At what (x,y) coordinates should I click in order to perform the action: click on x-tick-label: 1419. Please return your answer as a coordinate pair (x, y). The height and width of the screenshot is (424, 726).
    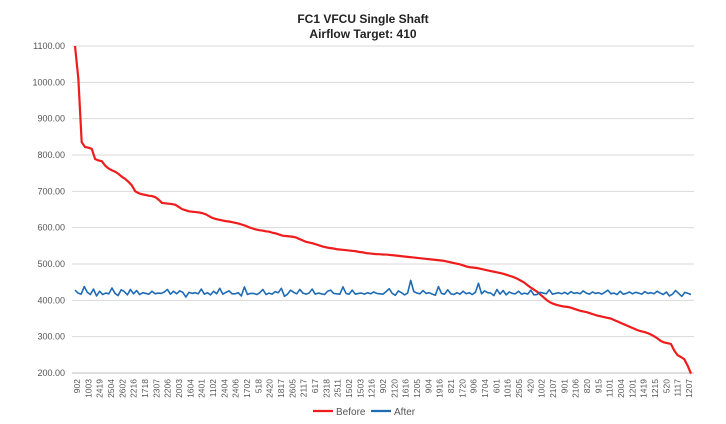
    Looking at the image, I should click on (644, 388).